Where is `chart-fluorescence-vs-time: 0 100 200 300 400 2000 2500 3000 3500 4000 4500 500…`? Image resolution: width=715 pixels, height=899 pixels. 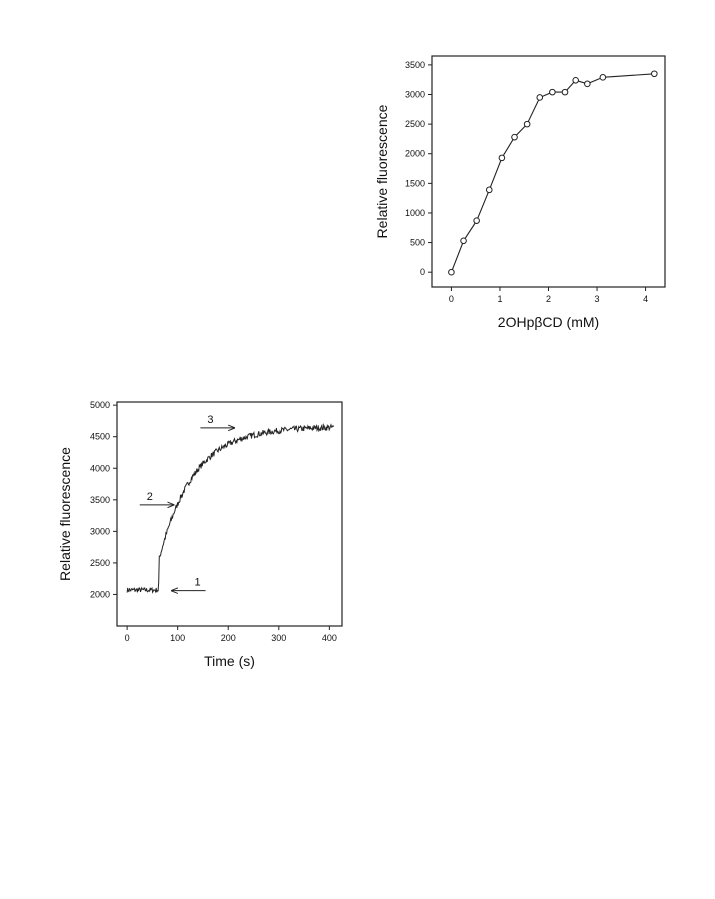 chart-fluorescence-vs-time: 0 100 200 300 400 2000 2500 3000 3500 4000 4500 500… is located at coordinates (200, 534).